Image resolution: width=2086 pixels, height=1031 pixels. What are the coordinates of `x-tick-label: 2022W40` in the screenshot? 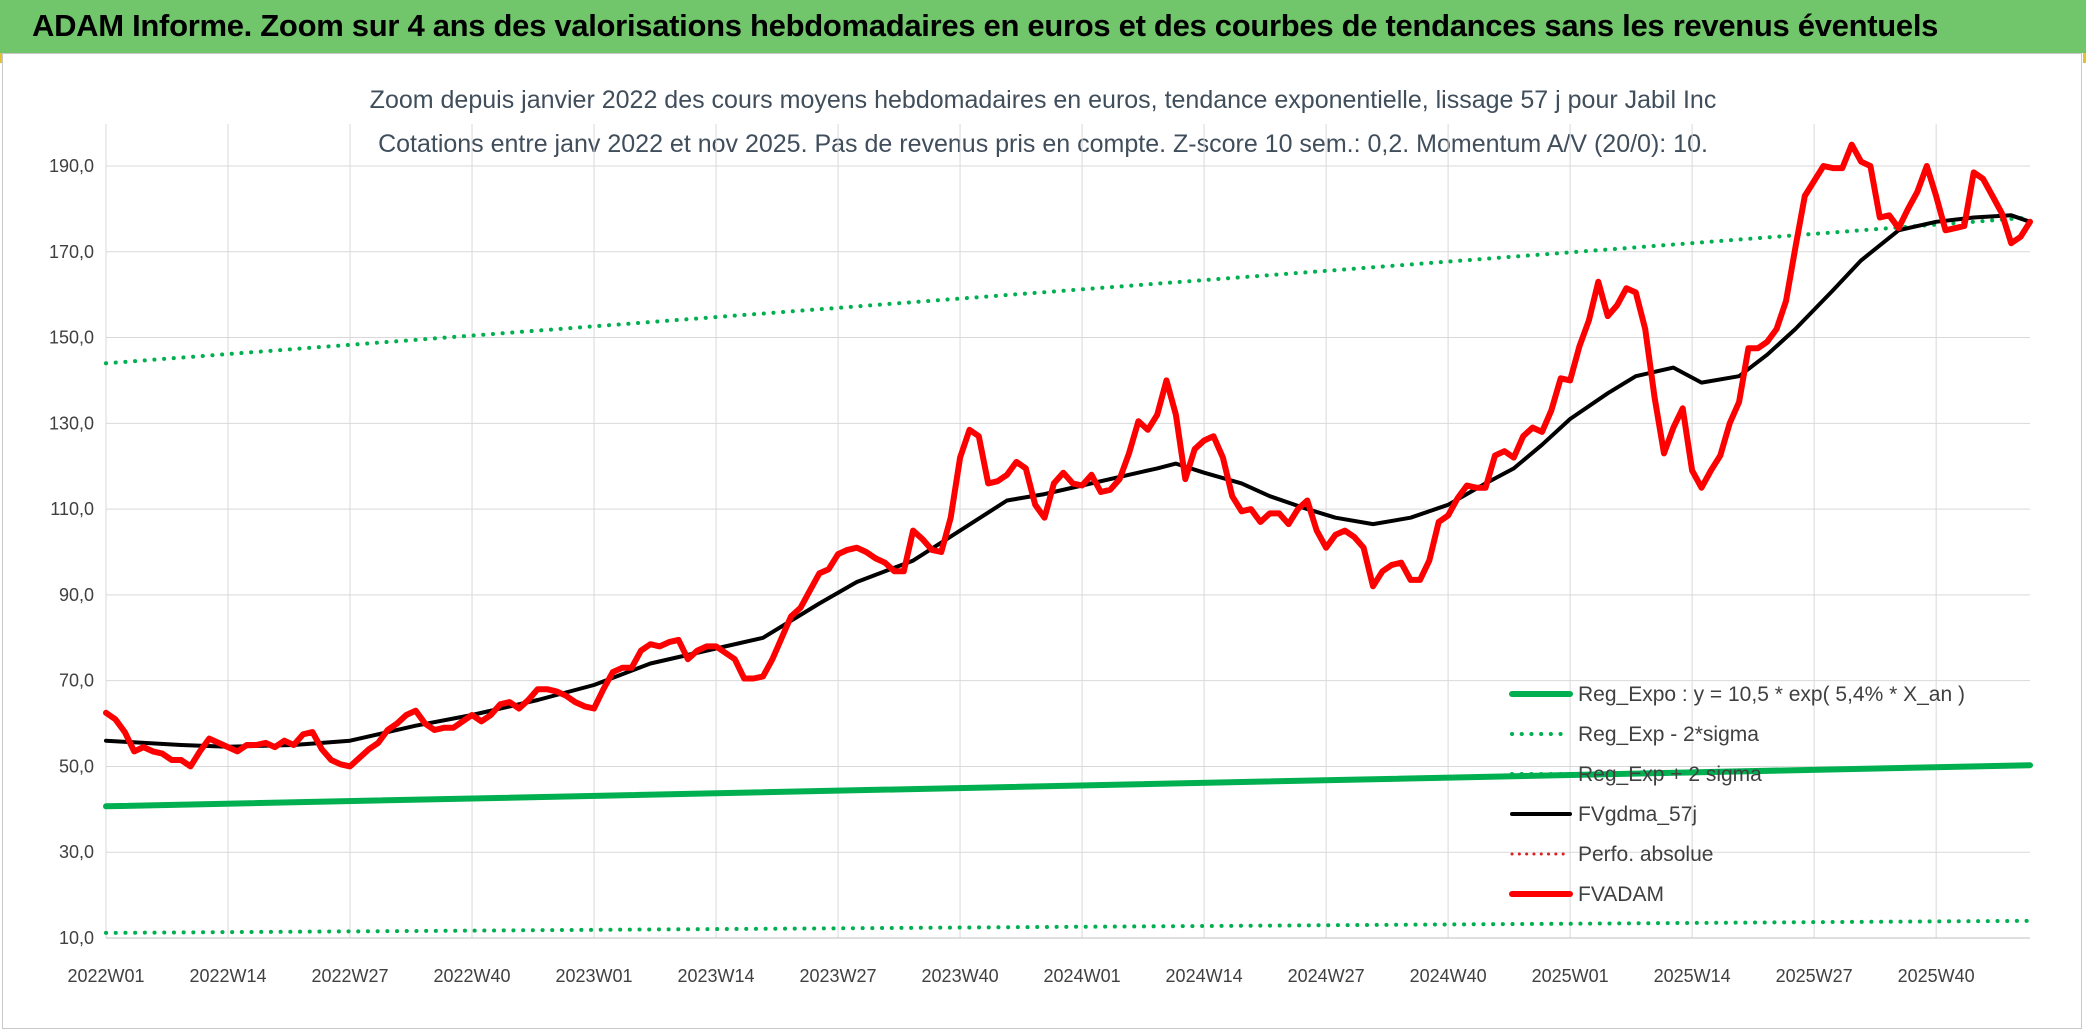 It's located at (471, 976).